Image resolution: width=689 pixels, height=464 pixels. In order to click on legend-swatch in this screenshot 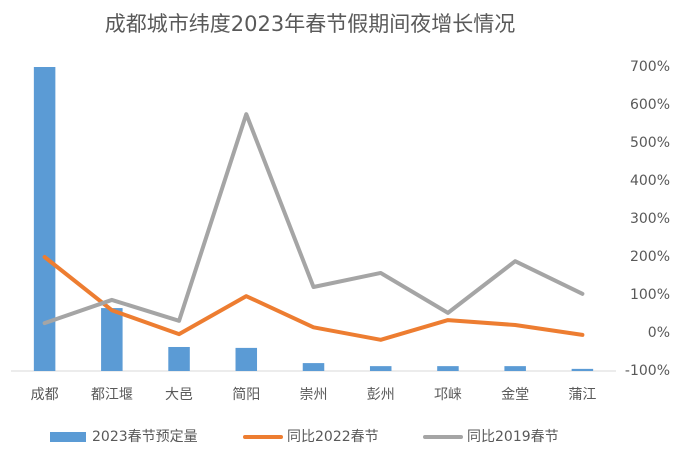, I will do `click(68, 437)`.